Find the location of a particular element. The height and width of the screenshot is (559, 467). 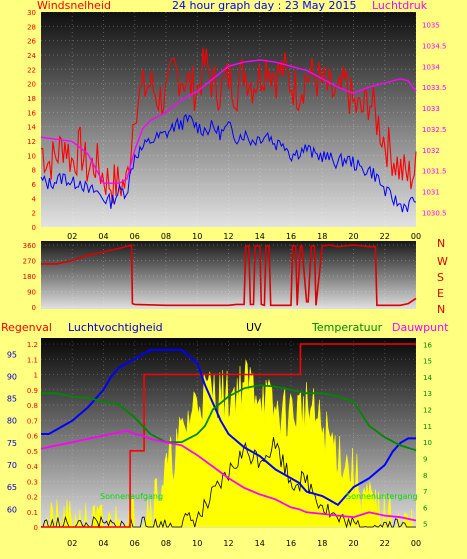

wind-speed-tick-label: 6 is located at coordinates (34, 185).